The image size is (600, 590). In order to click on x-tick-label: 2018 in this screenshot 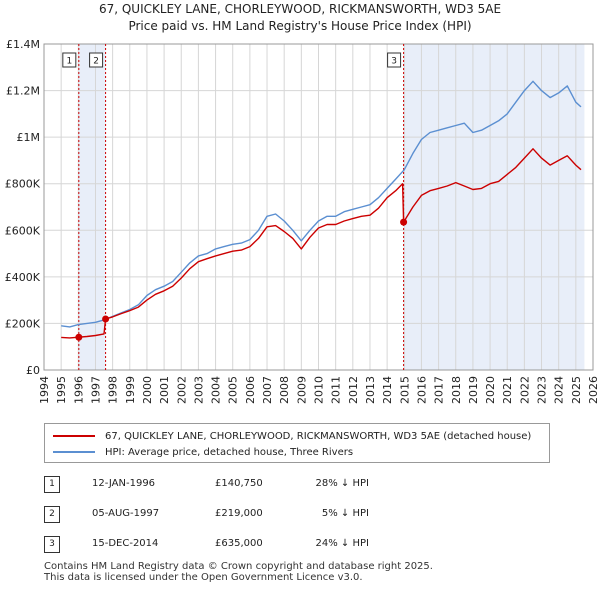, I will do `click(456, 390)`.